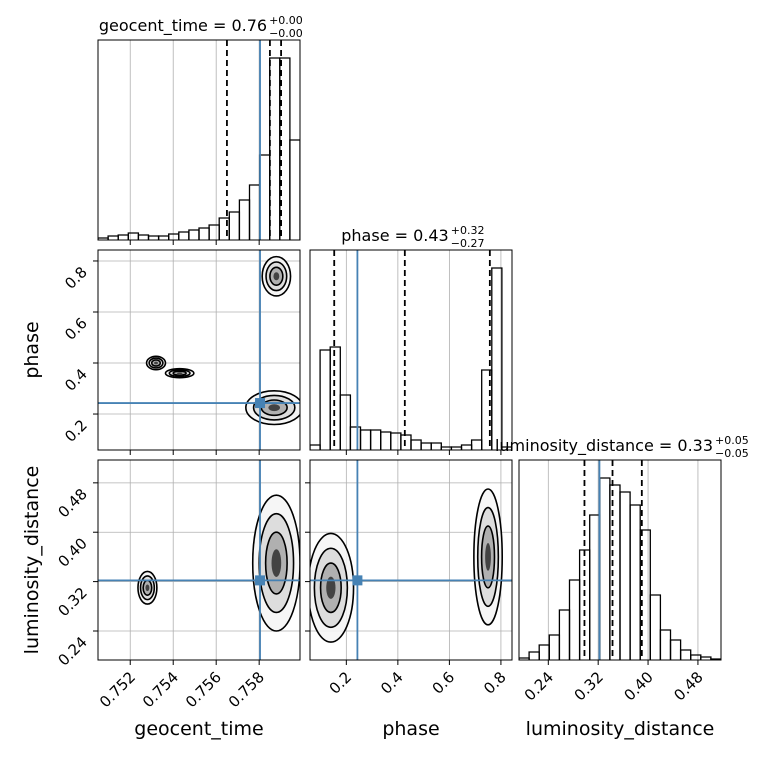  I want to click on y-tick-label: 0.2, so click(76, 431).